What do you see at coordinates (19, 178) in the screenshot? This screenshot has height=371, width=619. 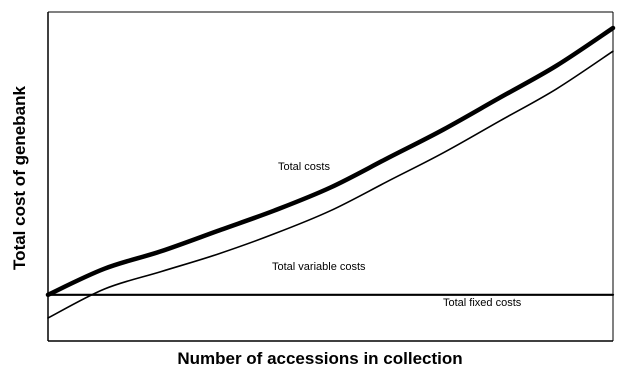 I see `y-axis-title: Total cost of genebank` at bounding box center [19, 178].